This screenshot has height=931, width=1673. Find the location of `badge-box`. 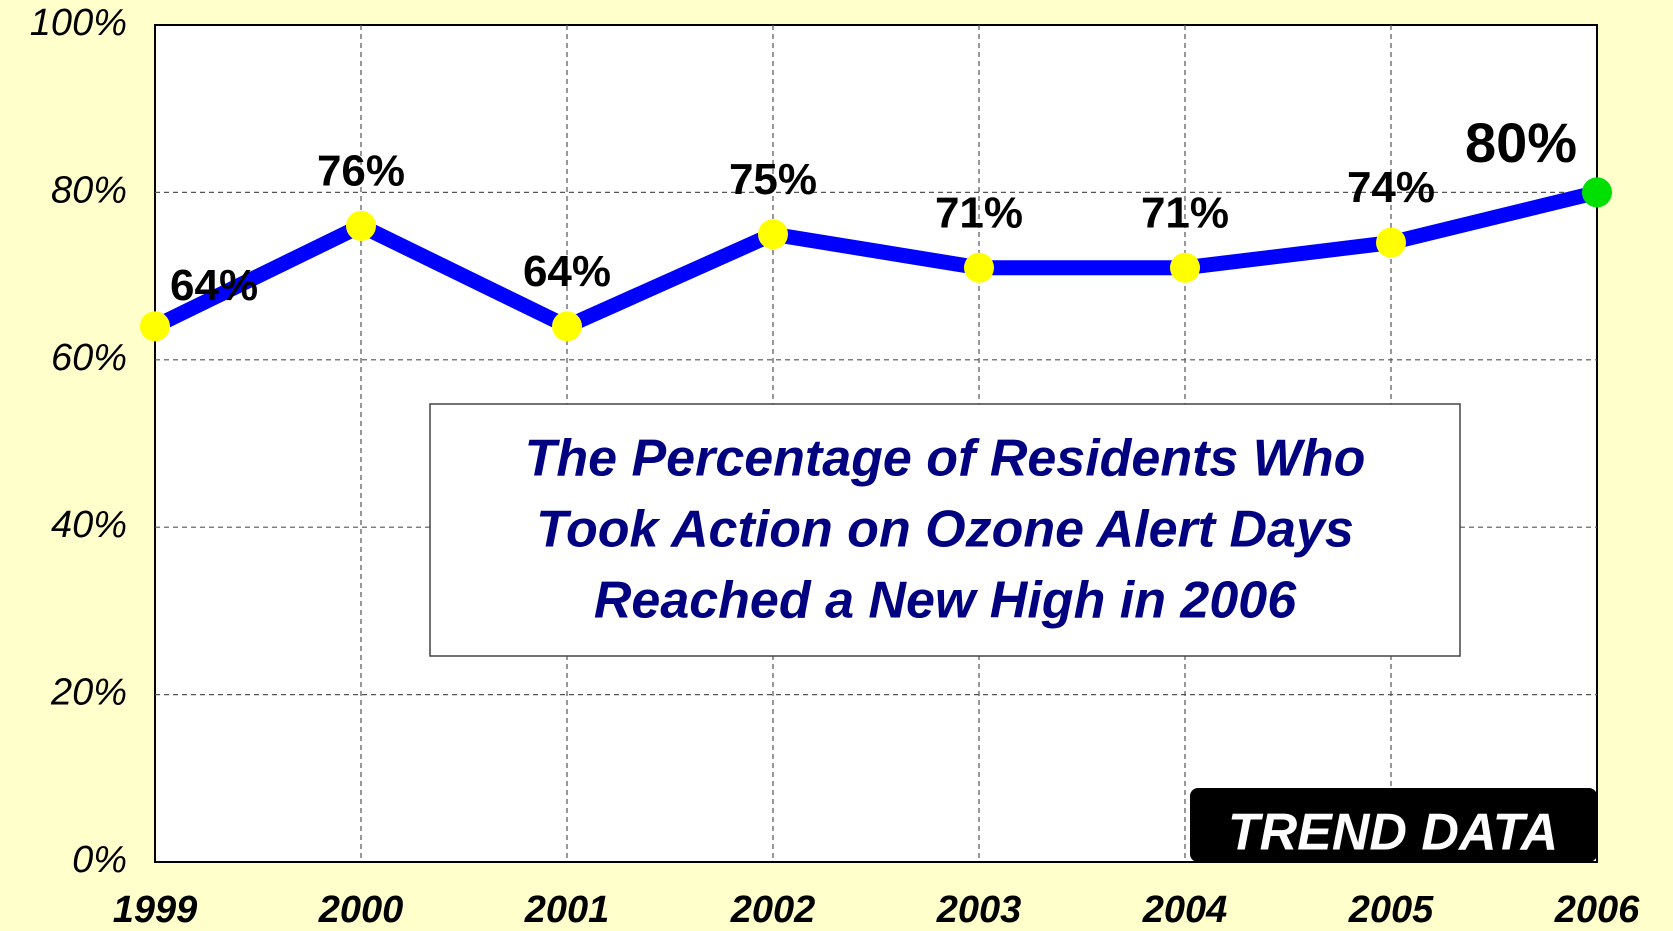

badge-box is located at coordinates (1393, 825).